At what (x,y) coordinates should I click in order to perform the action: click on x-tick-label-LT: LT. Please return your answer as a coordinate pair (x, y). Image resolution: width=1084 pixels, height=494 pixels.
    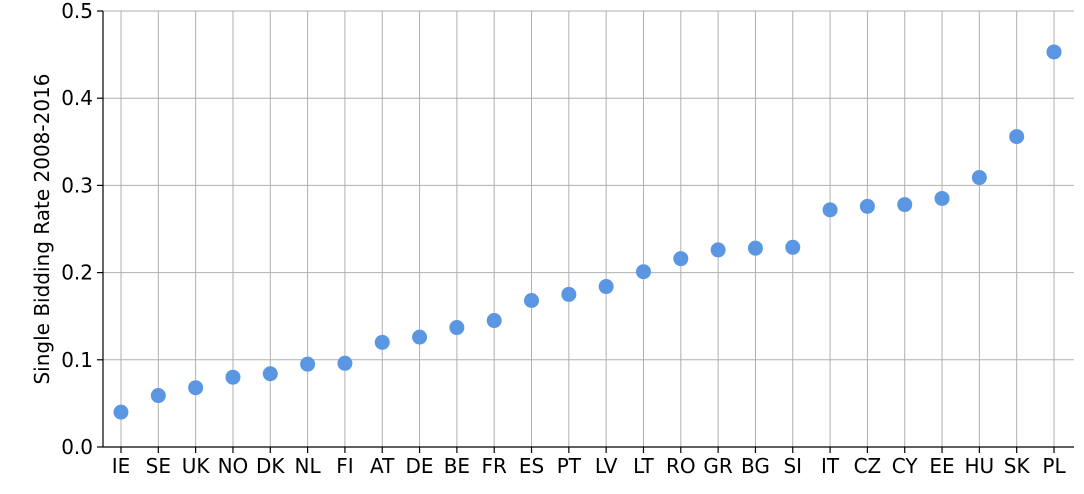
    Looking at the image, I should click on (643, 466).